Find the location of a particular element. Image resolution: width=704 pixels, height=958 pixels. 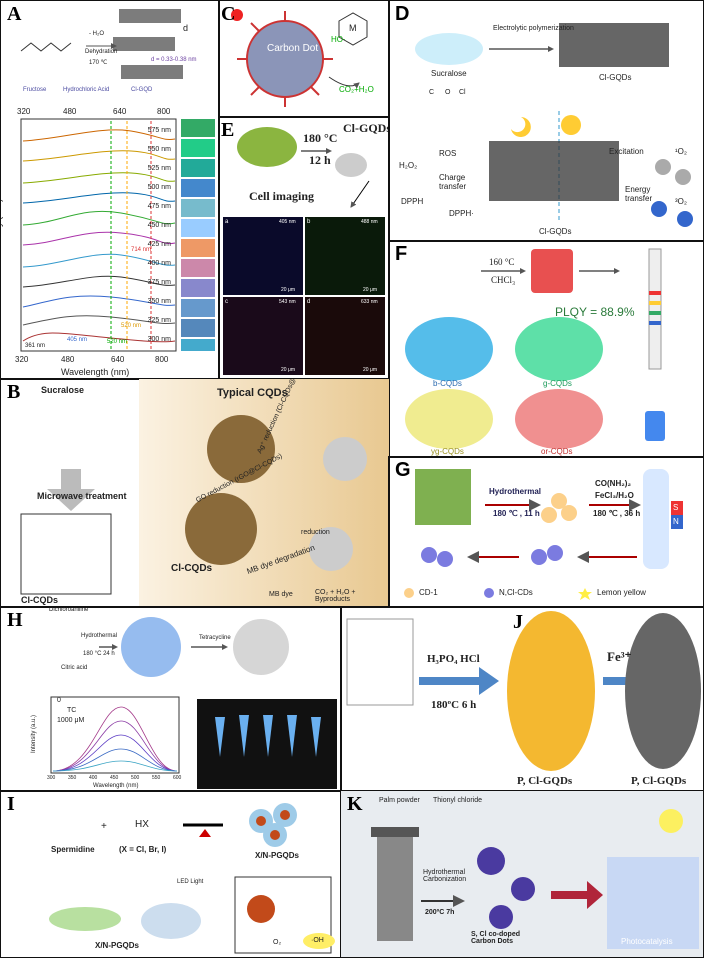

peak-label: 520 nm is located at coordinates (131, 326).